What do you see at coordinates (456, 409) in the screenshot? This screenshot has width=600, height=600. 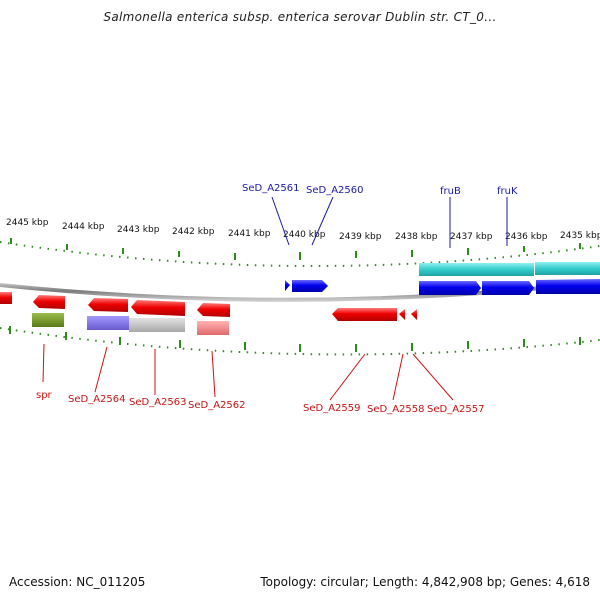 I see `gene-label-SeD_A2557: SeD_A2557` at bounding box center [456, 409].